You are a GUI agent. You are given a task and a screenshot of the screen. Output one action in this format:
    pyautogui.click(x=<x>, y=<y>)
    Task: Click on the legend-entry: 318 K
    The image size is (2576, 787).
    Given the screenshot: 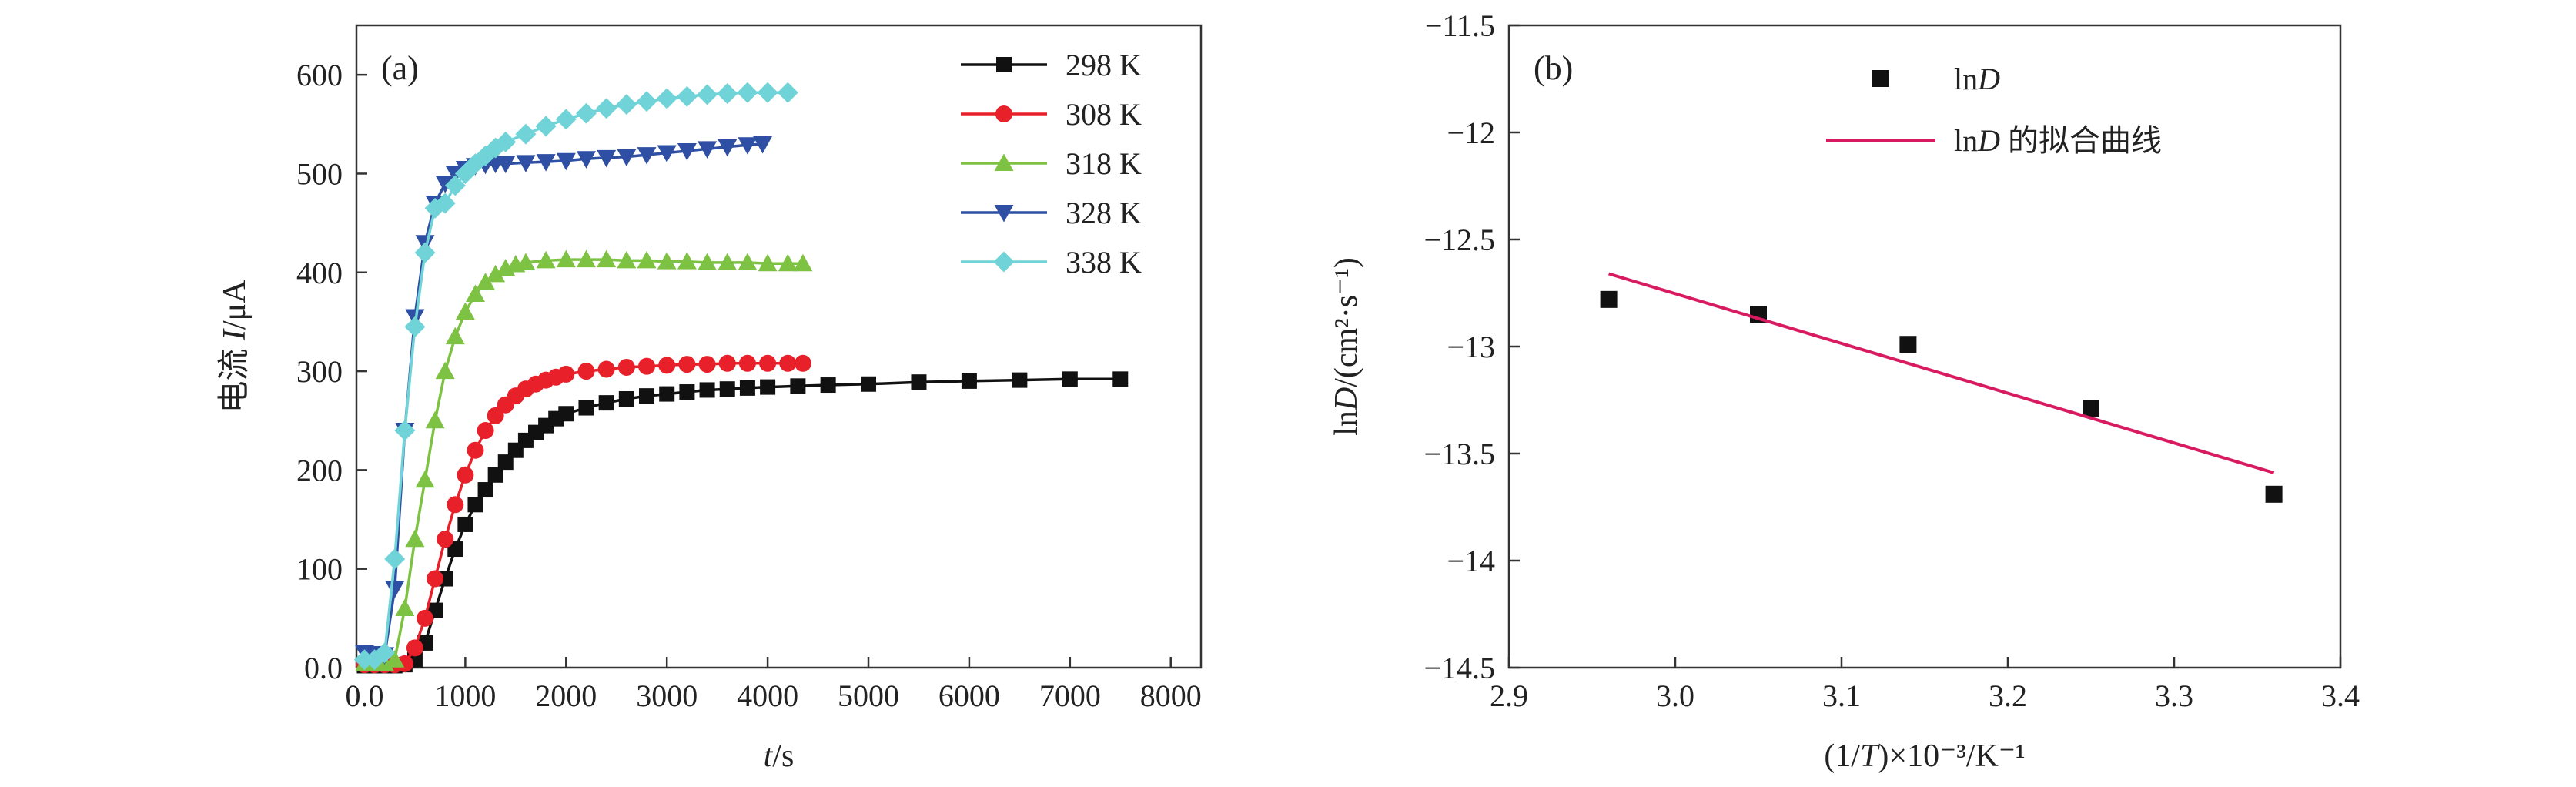 What is the action you would take?
    pyautogui.click(x=1052, y=163)
    